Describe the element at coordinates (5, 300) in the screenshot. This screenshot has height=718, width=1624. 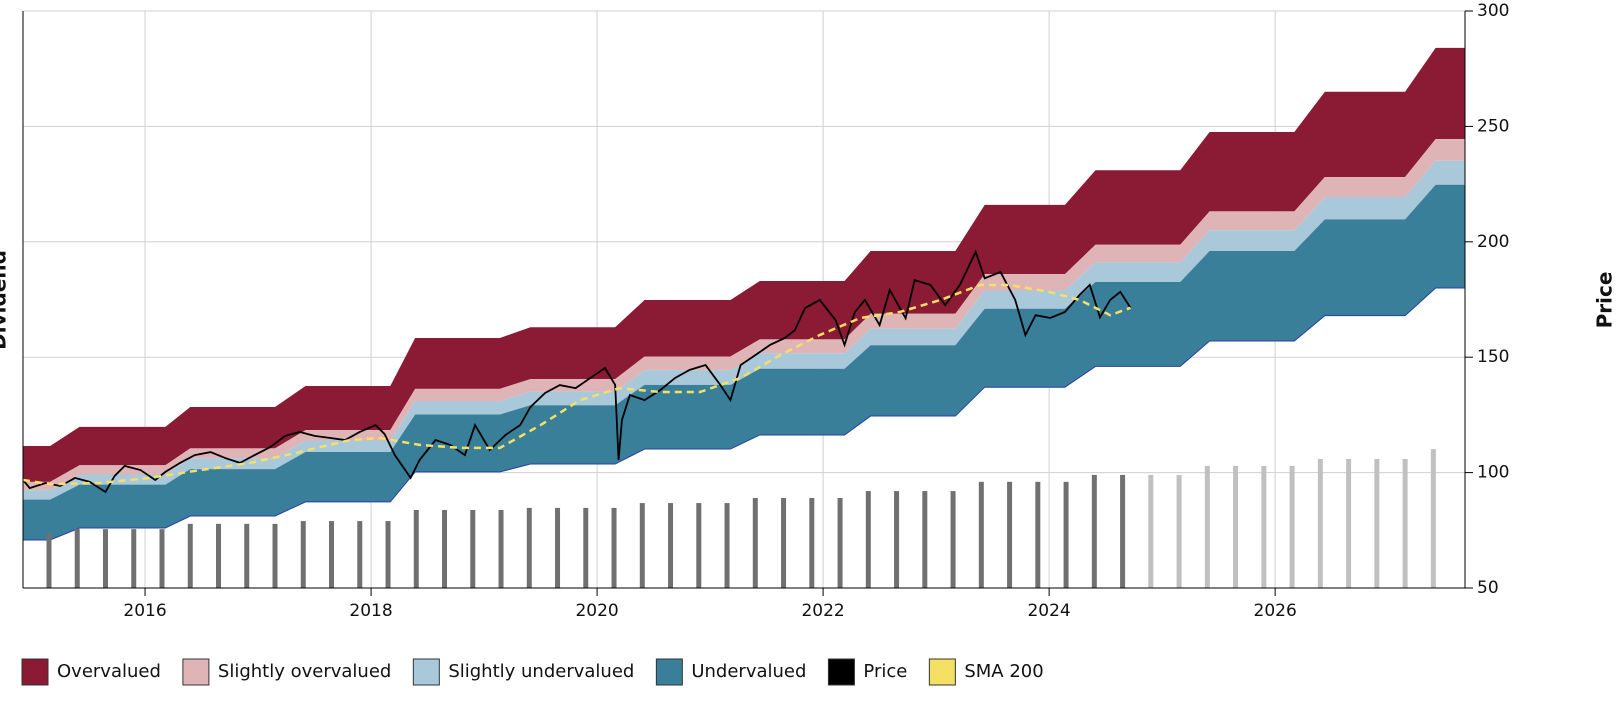
I see `y2-axis-title: Dividend` at that location.